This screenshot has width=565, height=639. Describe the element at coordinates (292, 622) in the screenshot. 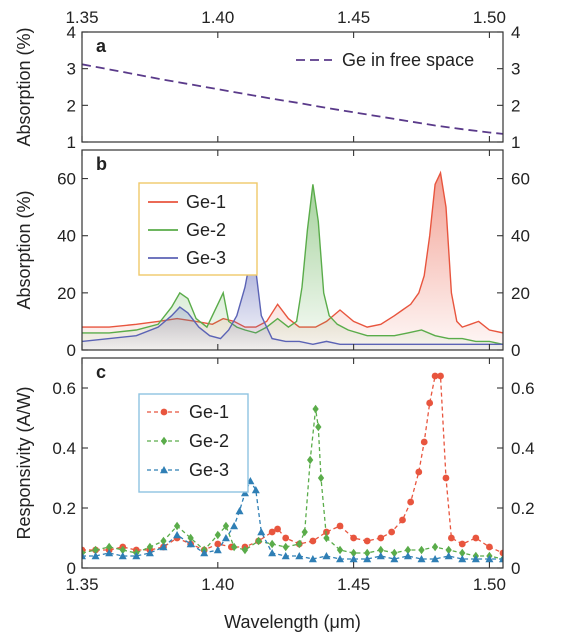

I see `x-axis-title: Wavelength (μm)` at that location.